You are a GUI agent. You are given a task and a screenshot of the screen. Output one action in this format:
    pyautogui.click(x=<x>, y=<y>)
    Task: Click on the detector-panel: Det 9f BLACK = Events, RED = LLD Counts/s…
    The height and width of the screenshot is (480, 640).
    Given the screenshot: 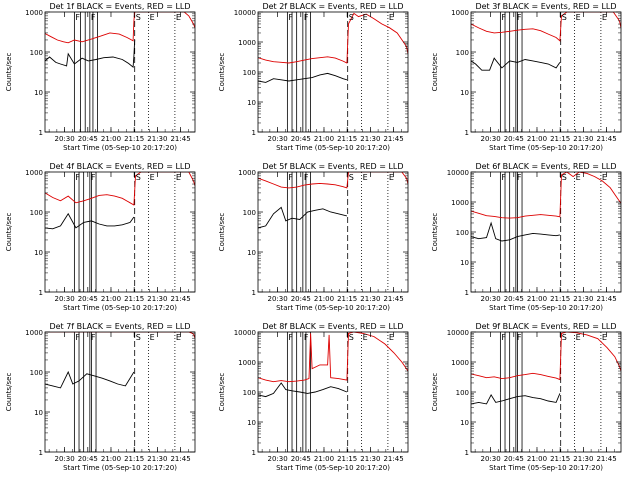 What is the action you would take?
    pyautogui.click(x=526, y=397)
    